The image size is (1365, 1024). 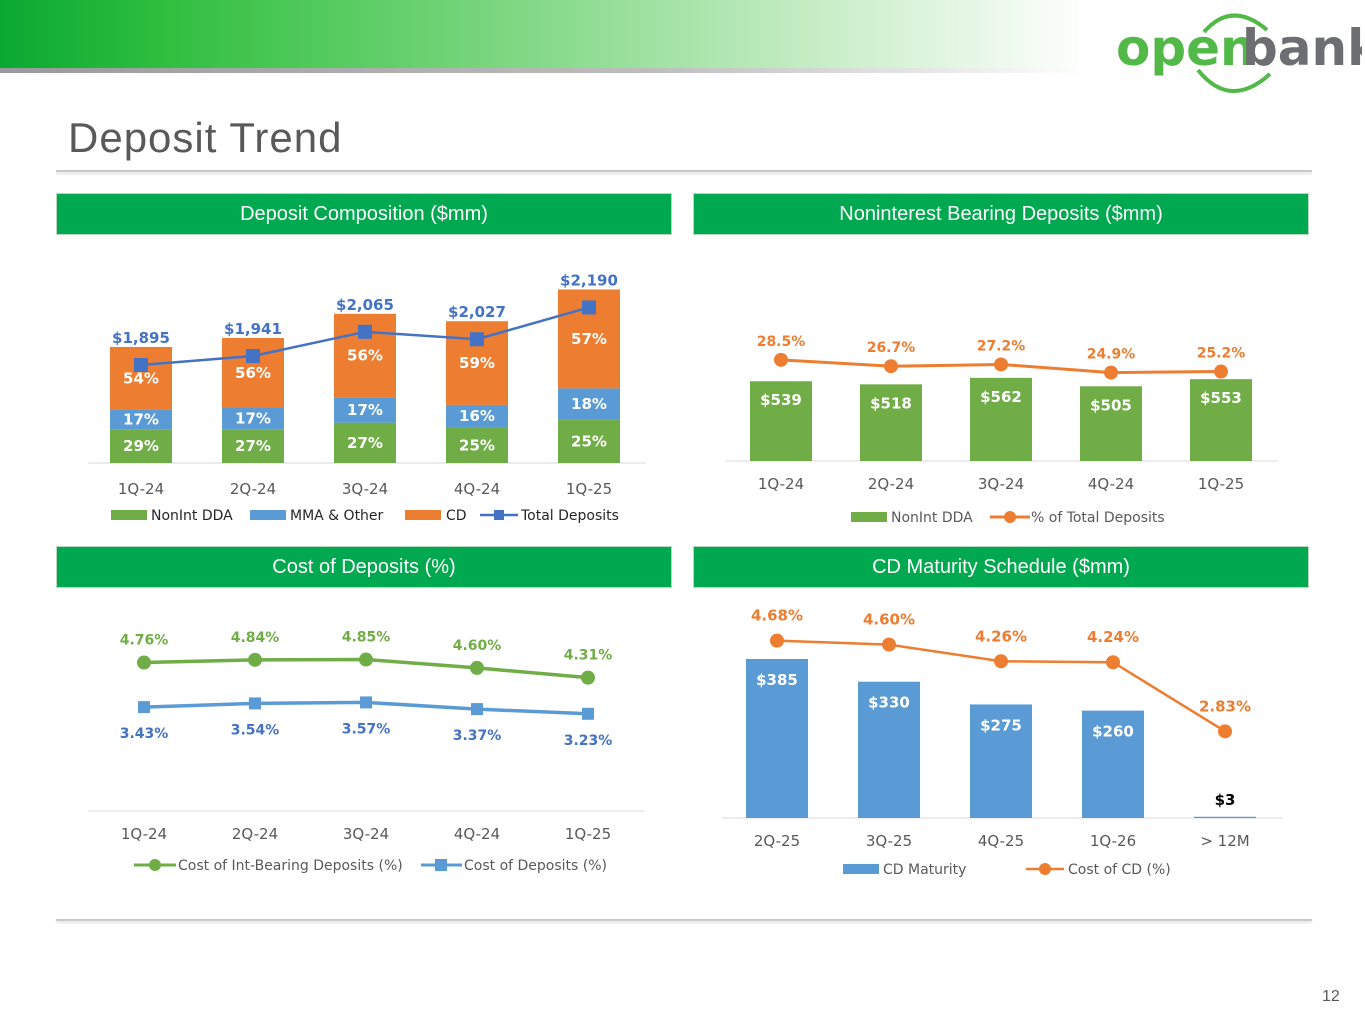 I want to click on total-cost-label-1Q-24: 3.43%, so click(x=144, y=734).